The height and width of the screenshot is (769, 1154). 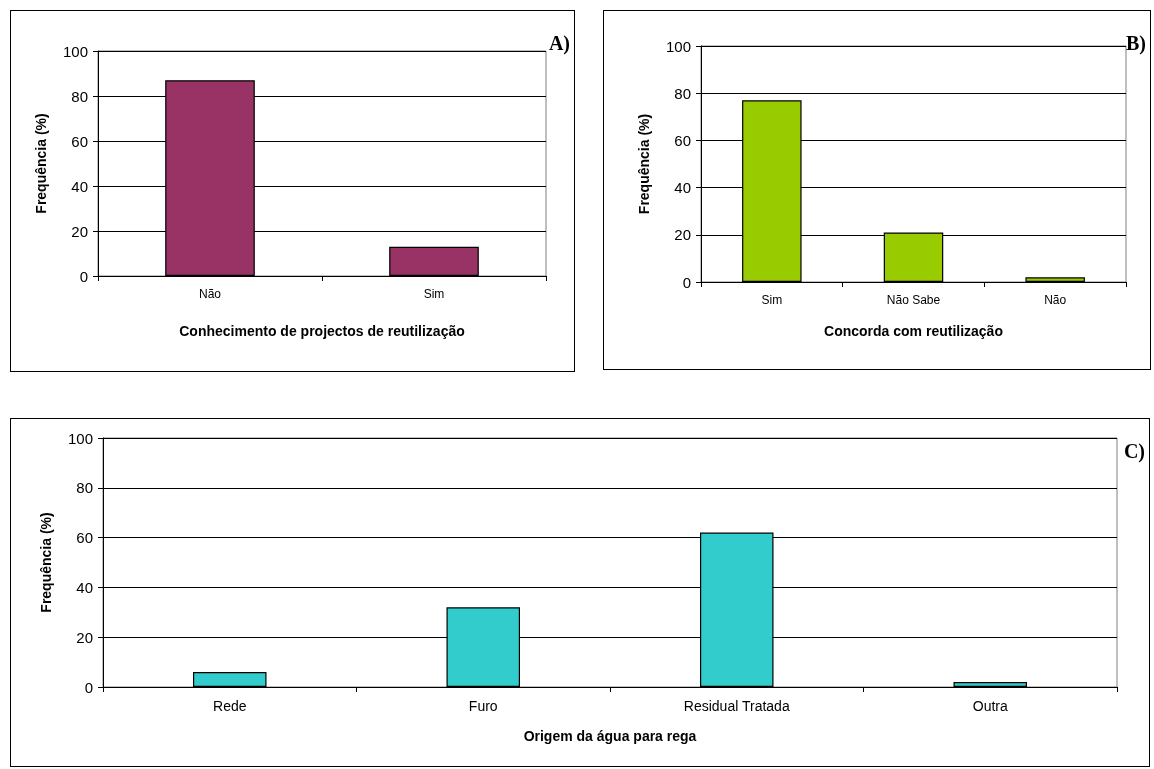 What do you see at coordinates (913, 300) in the screenshot?
I see `x-tick-label: Não Sabe` at bounding box center [913, 300].